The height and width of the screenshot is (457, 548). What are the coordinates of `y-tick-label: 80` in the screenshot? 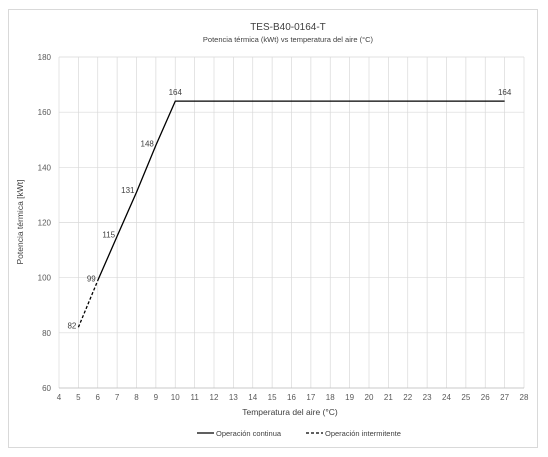 It's located at (46, 333).